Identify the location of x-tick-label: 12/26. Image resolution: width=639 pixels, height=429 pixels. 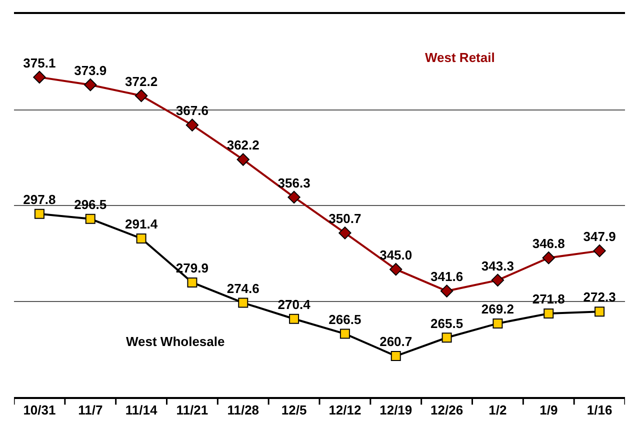
(447, 410).